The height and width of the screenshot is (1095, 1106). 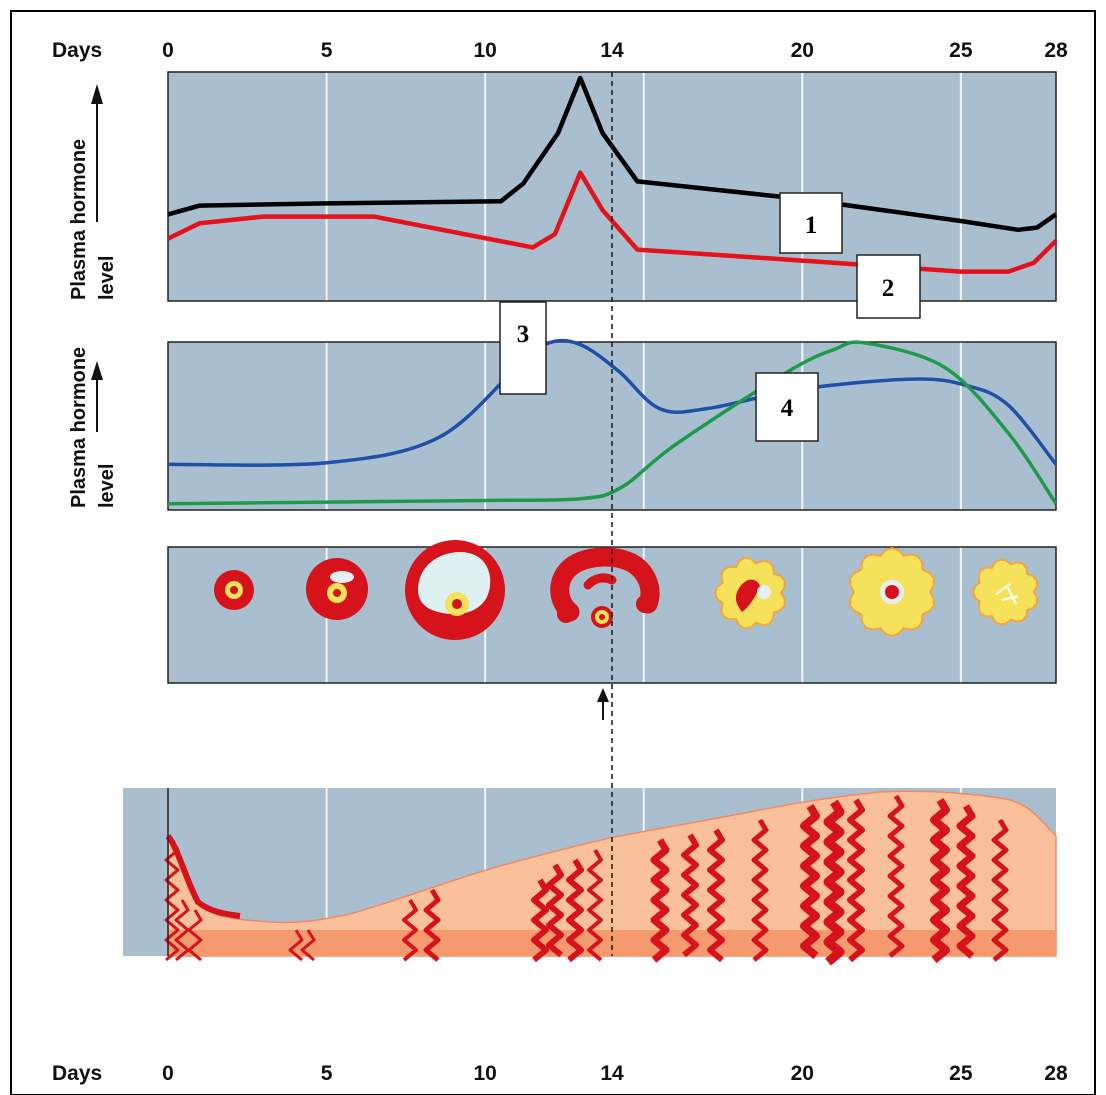 I want to click on top-ylabel-line2: level, so click(x=107, y=278).